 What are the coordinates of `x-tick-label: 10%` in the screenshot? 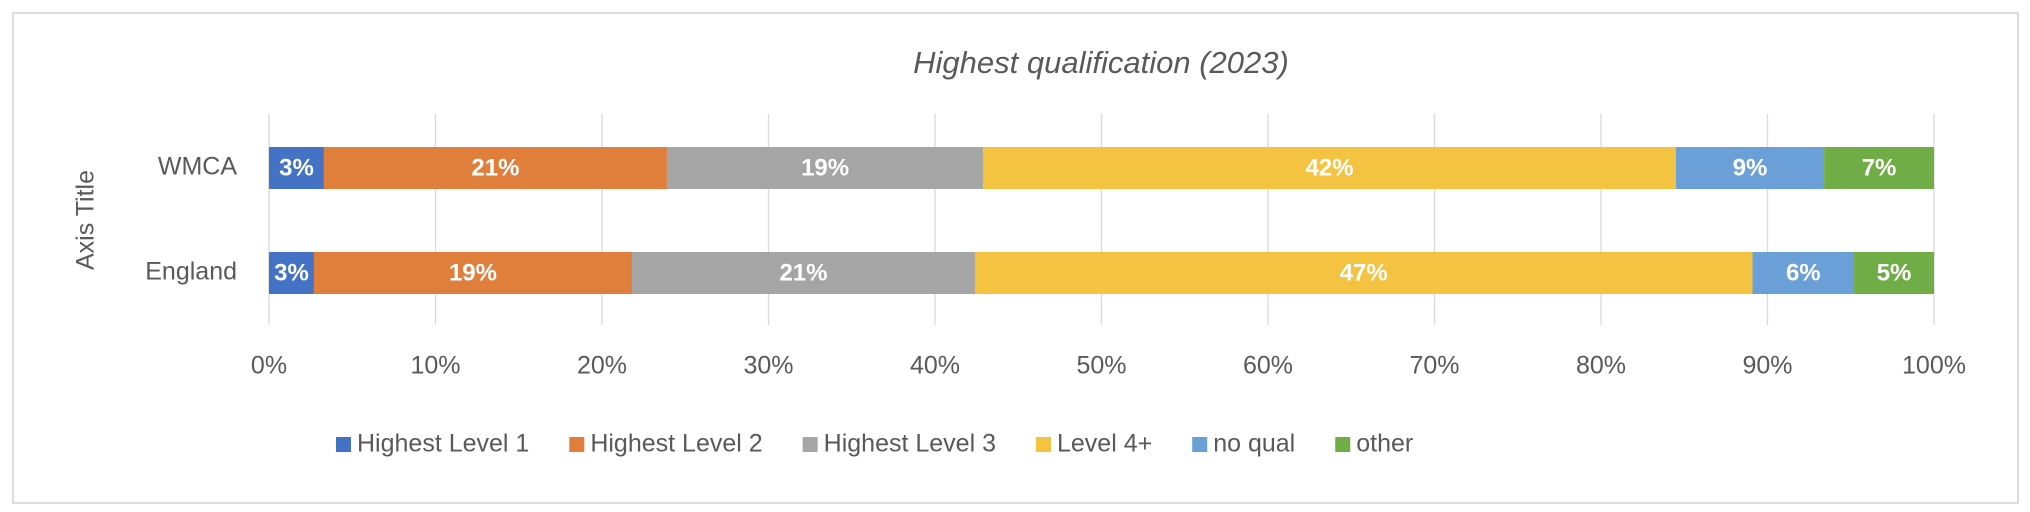 It's located at (435, 366).